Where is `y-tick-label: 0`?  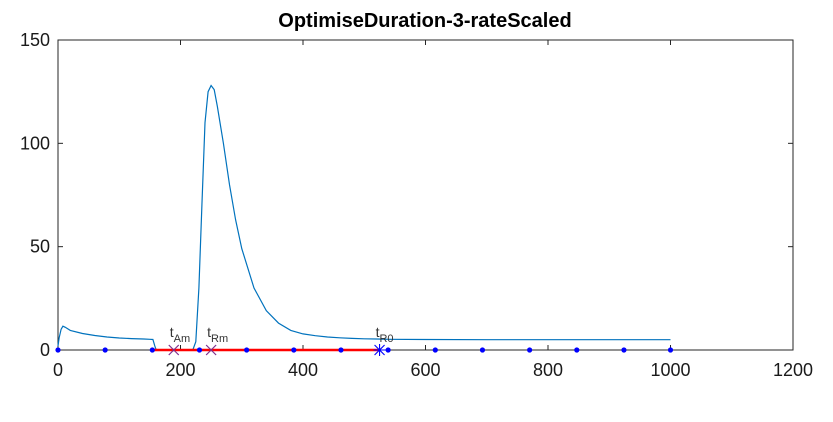 y-tick-label: 0 is located at coordinates (45, 350).